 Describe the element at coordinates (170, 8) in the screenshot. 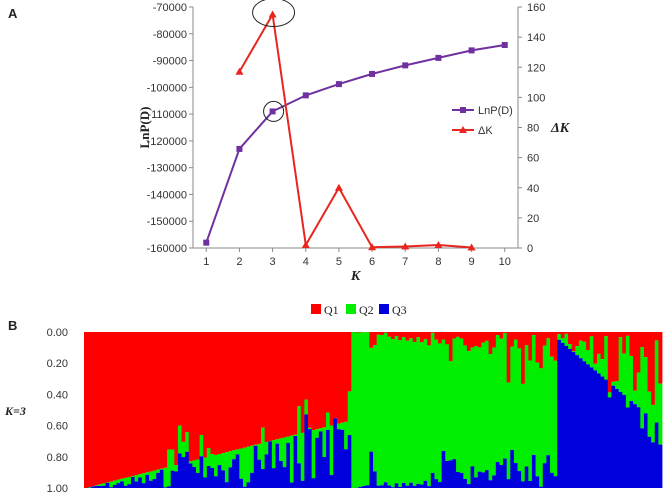

I see `left-tick-label: -70000` at that location.